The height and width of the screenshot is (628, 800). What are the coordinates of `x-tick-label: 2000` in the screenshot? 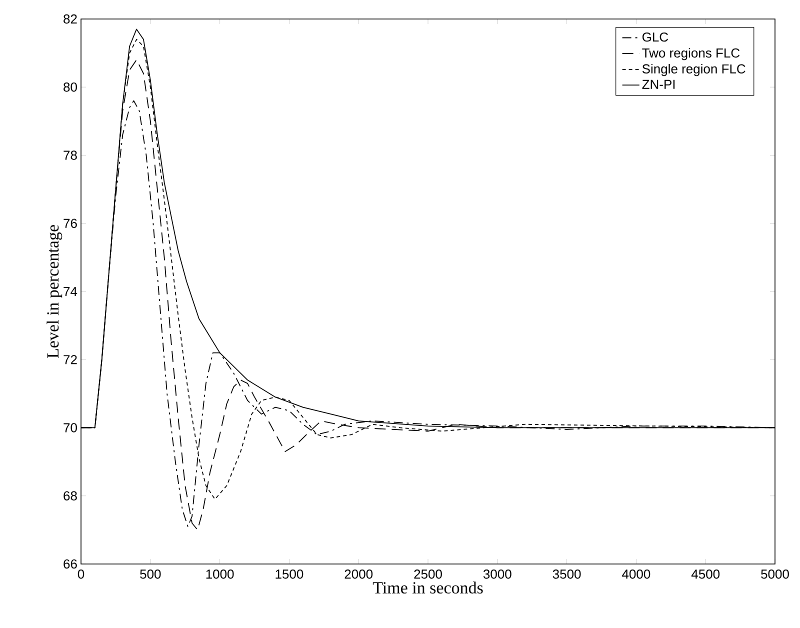 It's located at (358, 574).